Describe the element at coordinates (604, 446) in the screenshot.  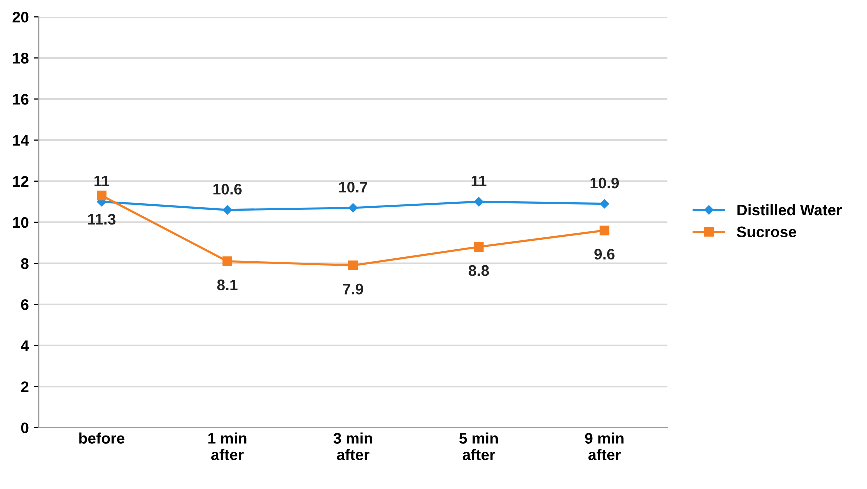
I see `x-tick-label: 9 min after` at that location.